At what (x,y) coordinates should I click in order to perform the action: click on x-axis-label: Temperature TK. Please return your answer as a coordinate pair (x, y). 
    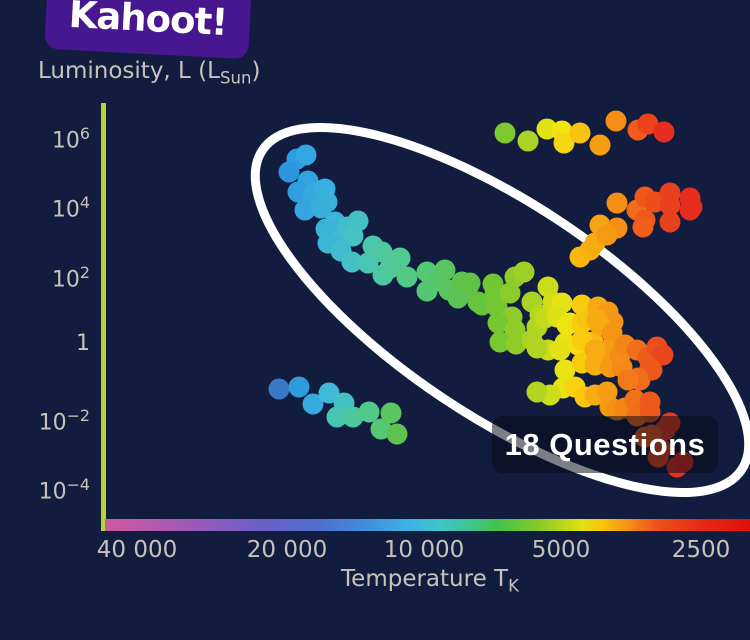
    Looking at the image, I should click on (375, 581).